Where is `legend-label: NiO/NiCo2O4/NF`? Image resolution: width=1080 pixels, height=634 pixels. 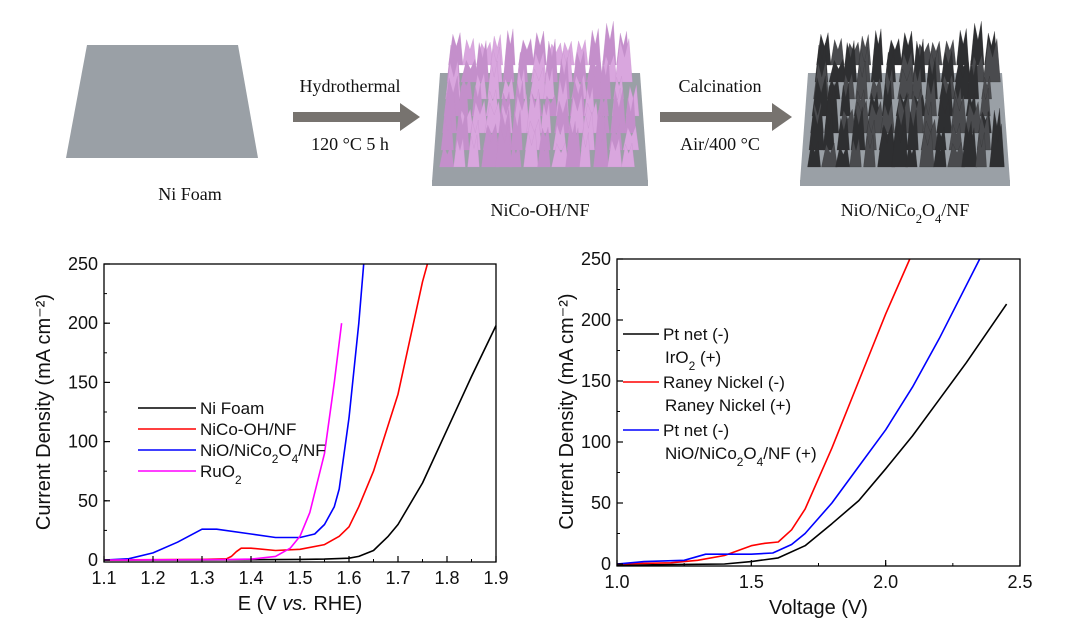 legend-label: NiO/NiCo2O4/NF is located at coordinates (263, 453).